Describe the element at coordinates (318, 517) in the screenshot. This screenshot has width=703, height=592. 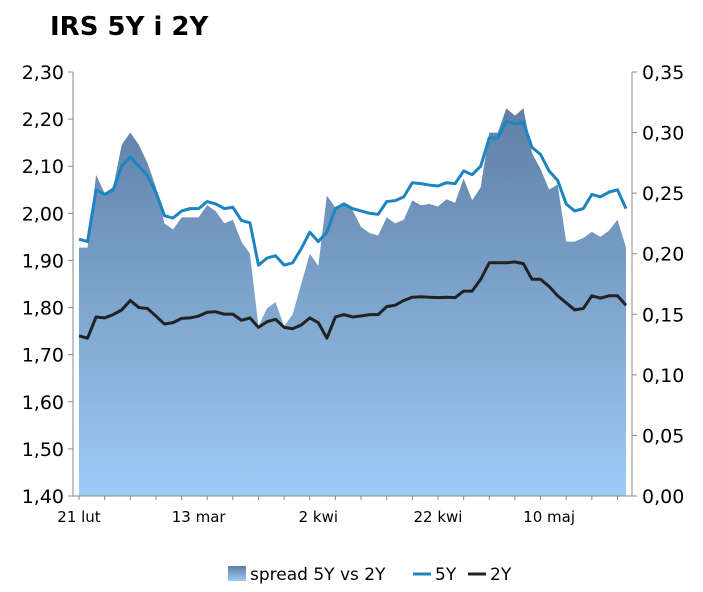
I see `x-tick-label: 2 kwi` at that location.